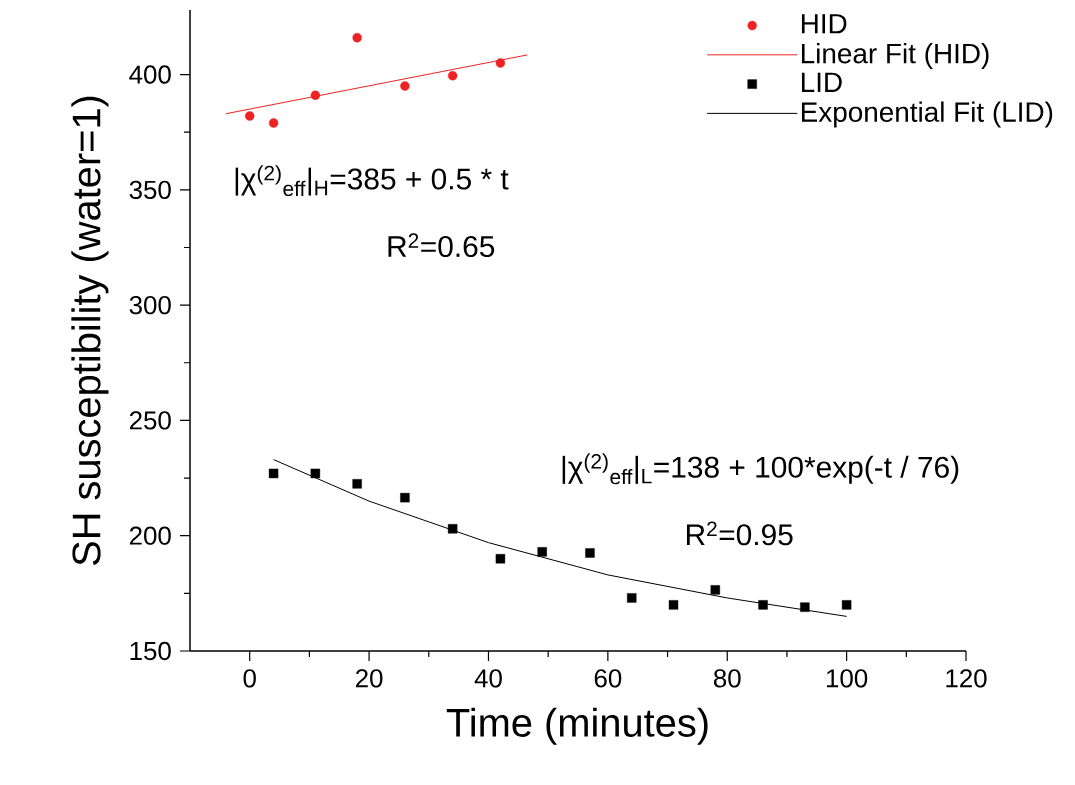 The image size is (1075, 785). I want to click on annotation: |χ$^{(2)}$$_{eff}$|$_{H}$=385 + 0.5 * t, so click(372, 181).